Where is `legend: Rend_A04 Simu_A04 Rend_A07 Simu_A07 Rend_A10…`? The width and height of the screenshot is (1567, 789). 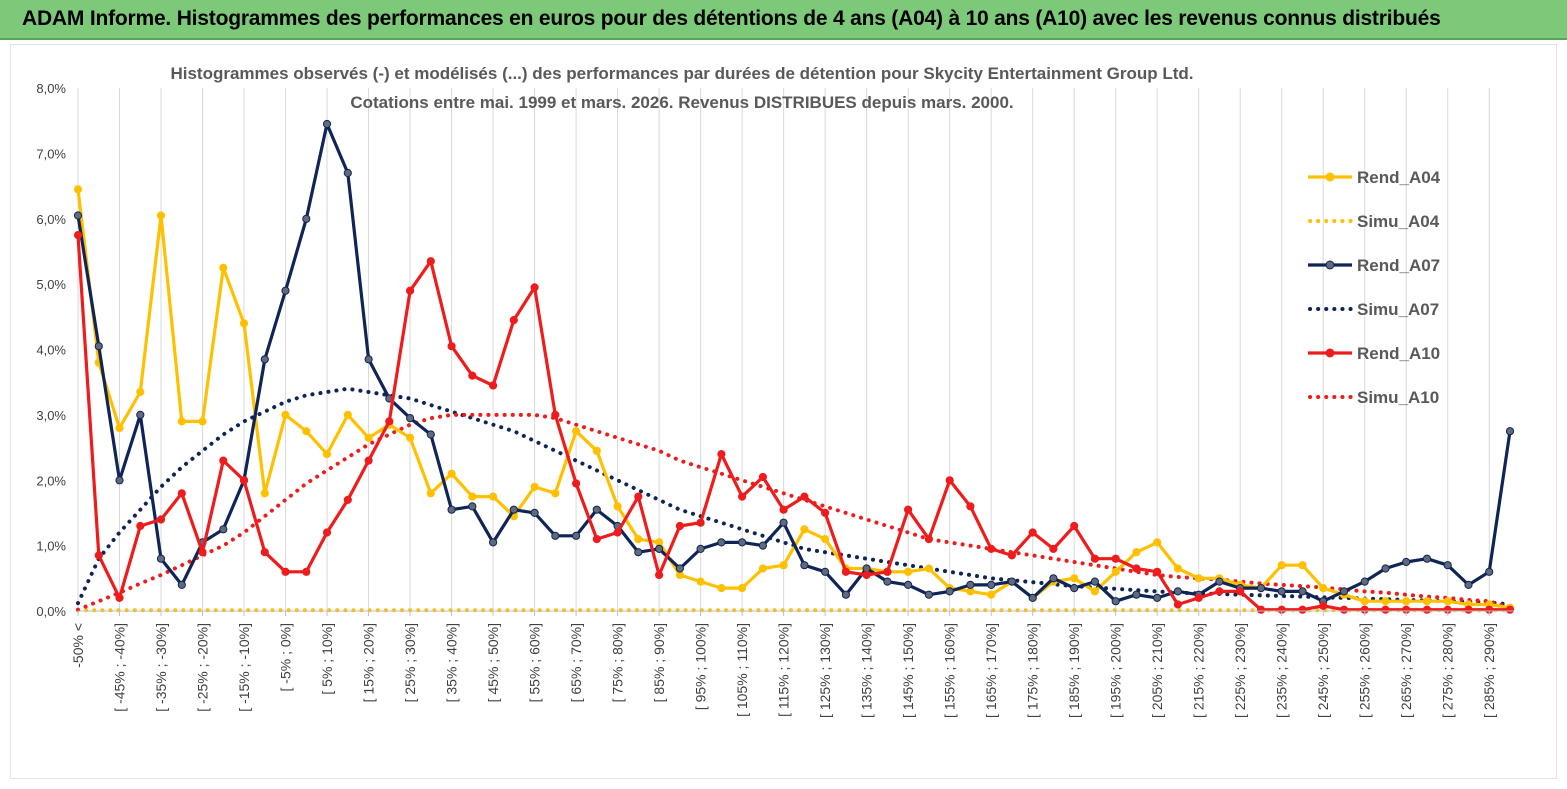
legend: Rend_A04 Simu_A04 Rend_A07 Simu_A07 Rend_A10… is located at coordinates (1374, 287).